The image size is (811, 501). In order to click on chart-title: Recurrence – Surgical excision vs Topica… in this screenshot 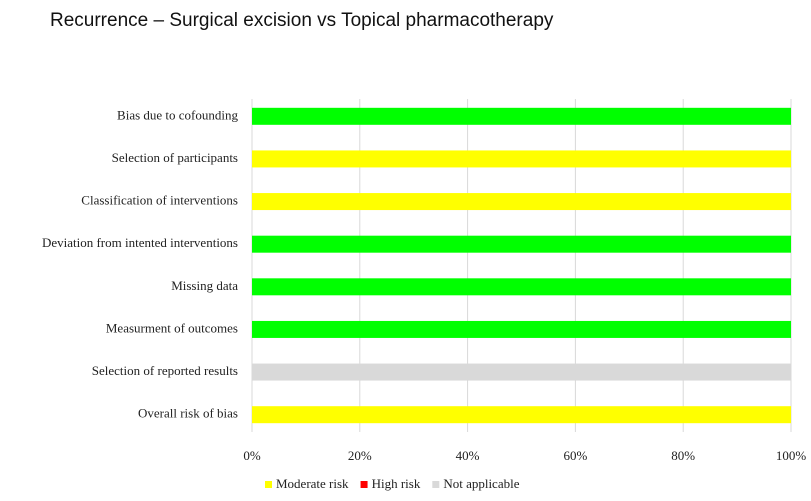, I will do `click(302, 20)`.